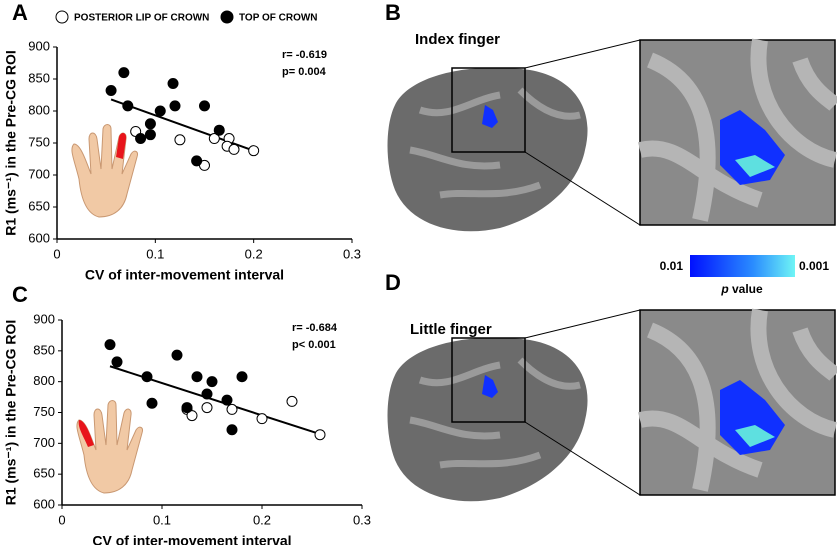 The width and height of the screenshot is (837, 545). What do you see at coordinates (393, 12) in the screenshot?
I see `panel-label: B` at bounding box center [393, 12].